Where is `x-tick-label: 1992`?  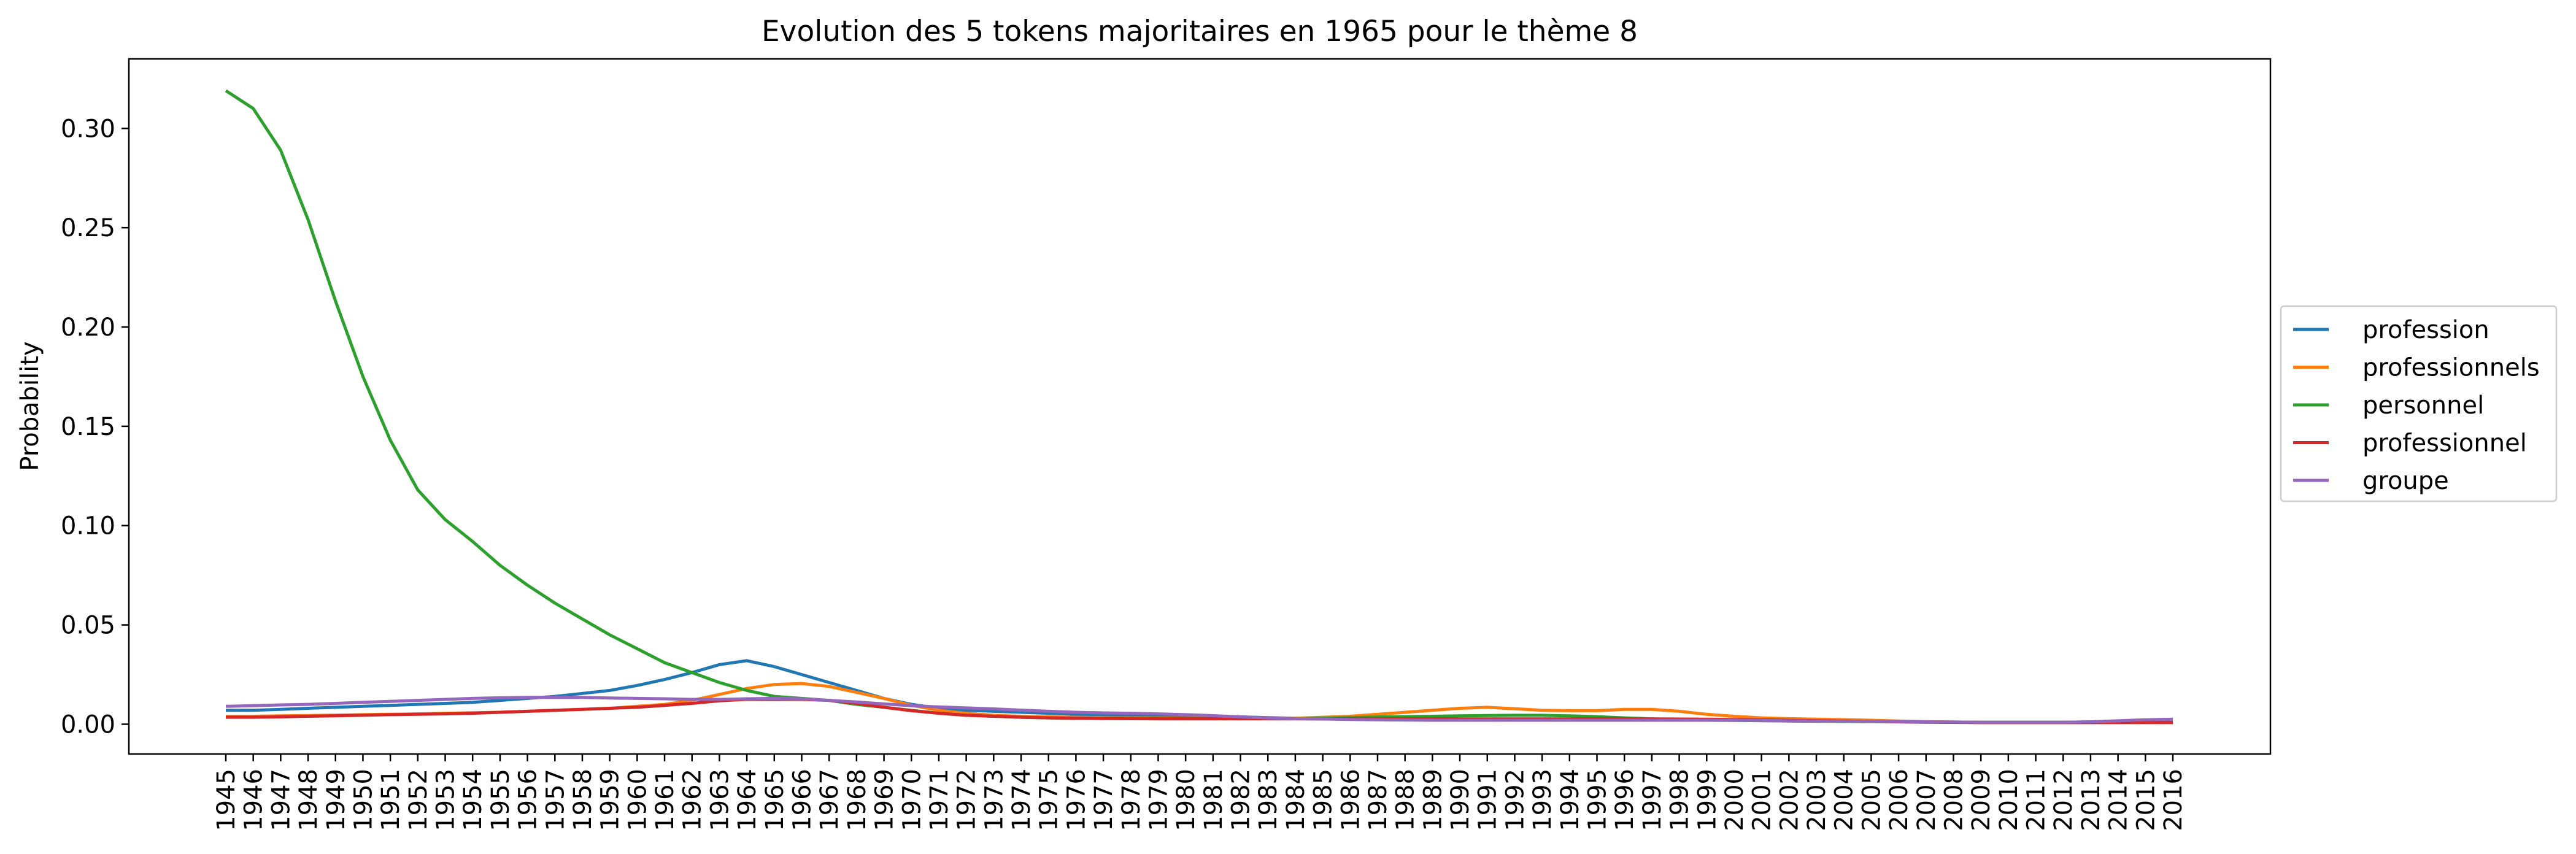
x-tick-label: 1992 is located at coordinates (1515, 800).